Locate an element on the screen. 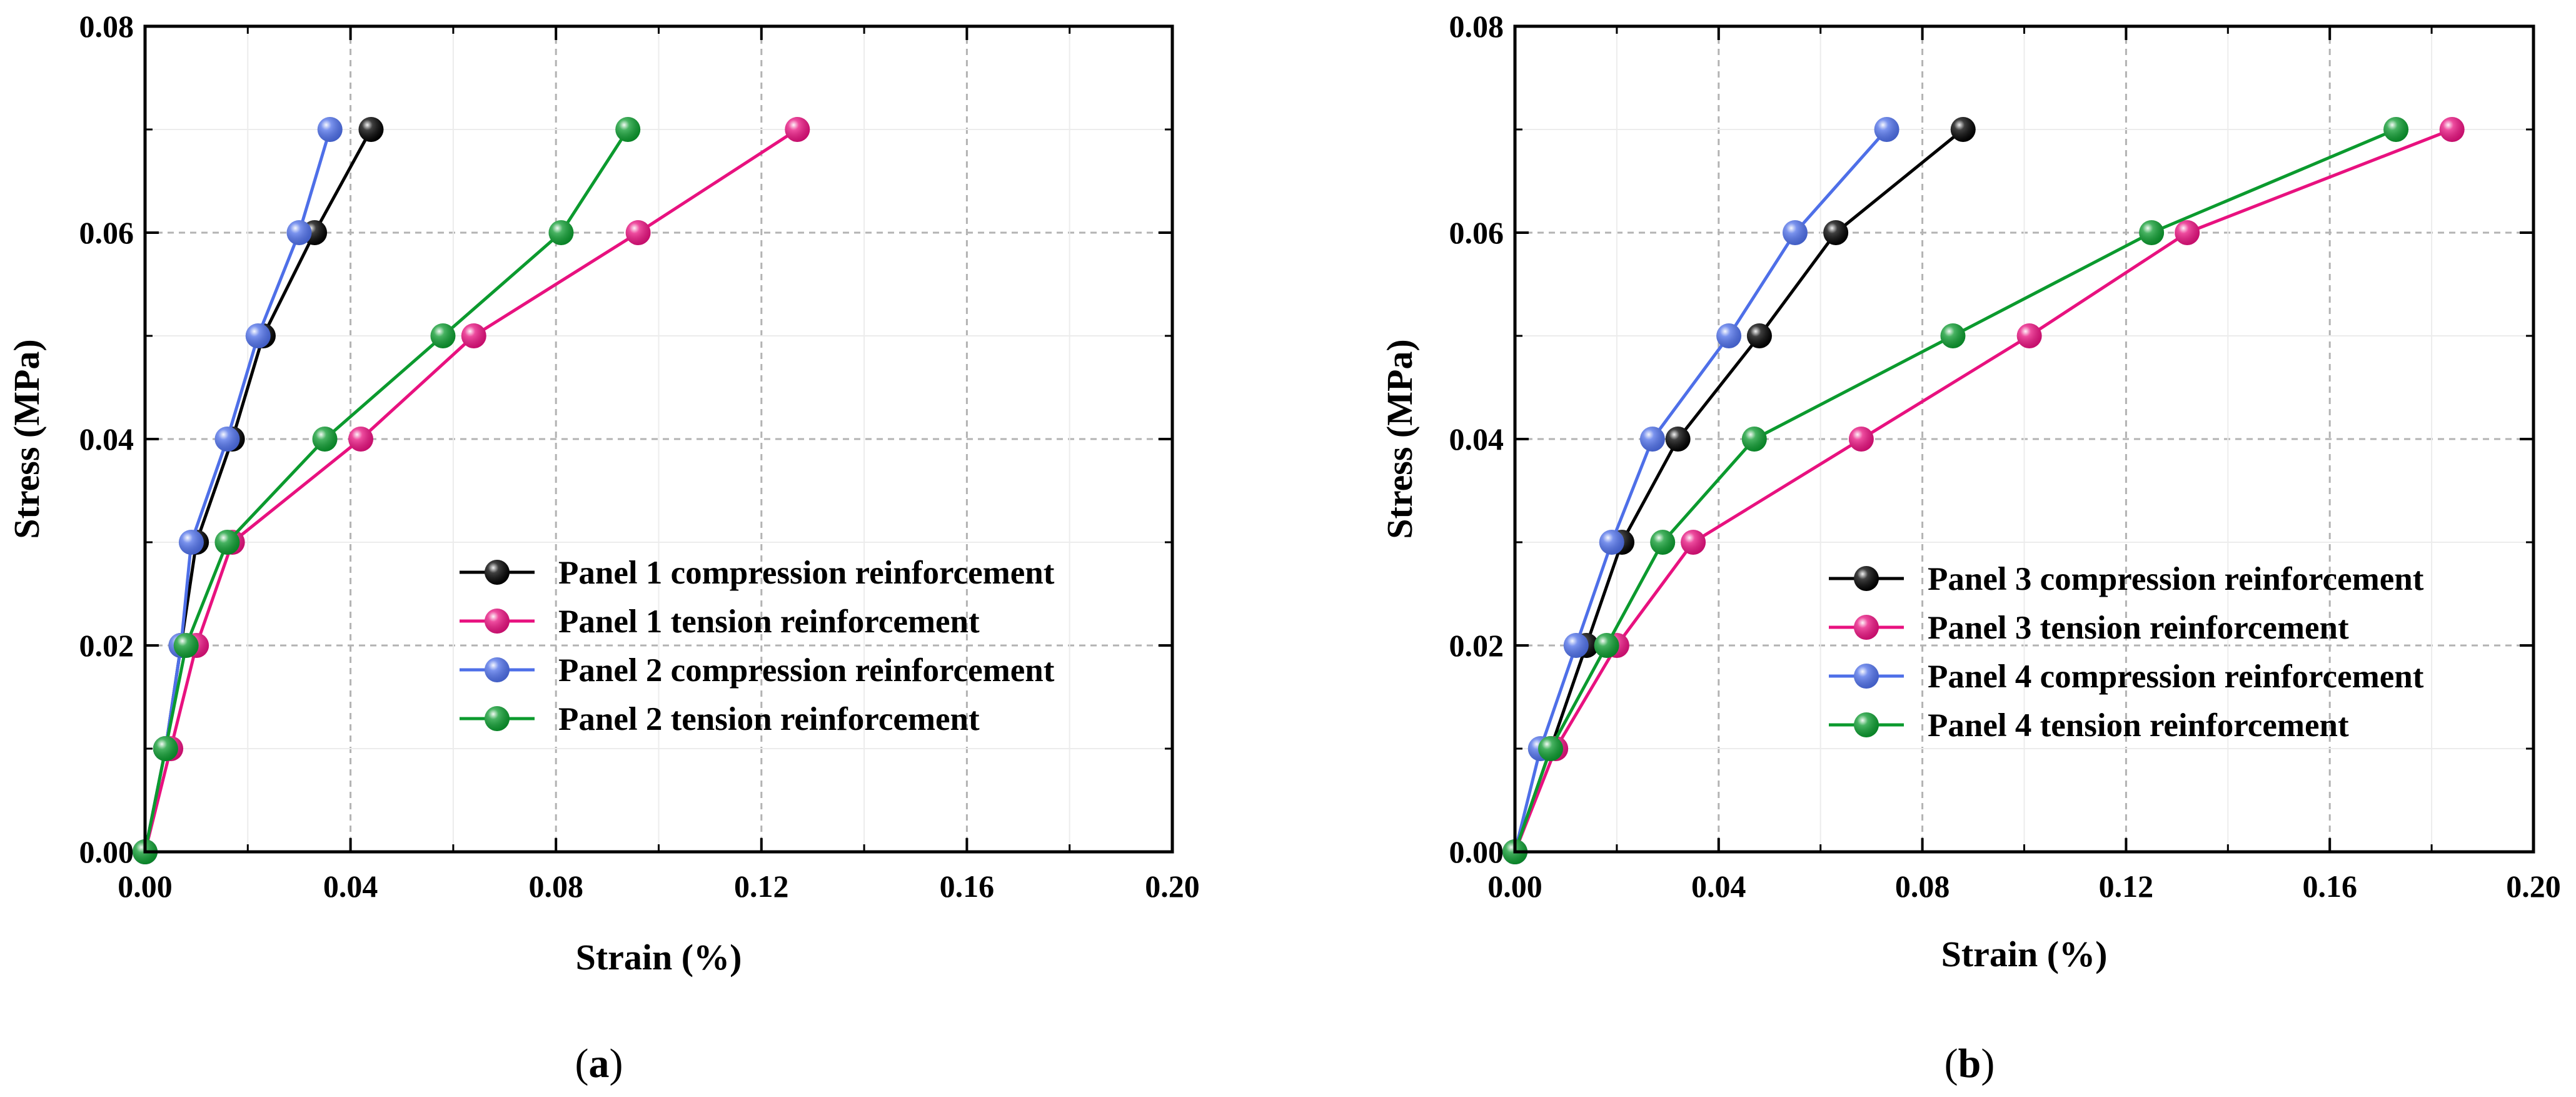 Image resolution: width=2576 pixels, height=1097 pixels. y-axis-title: Stress (MPa) is located at coordinates (26, 438).